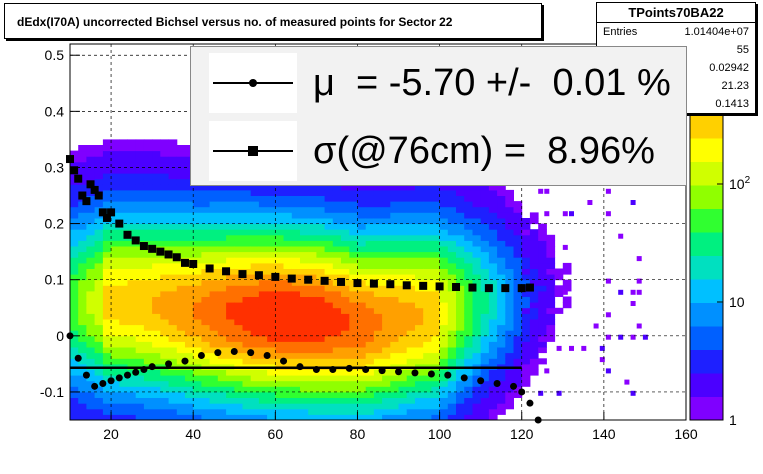 Image resolution: width=763 pixels, height=474 pixels. I want to click on x-tick-label: 140, so click(604, 434).